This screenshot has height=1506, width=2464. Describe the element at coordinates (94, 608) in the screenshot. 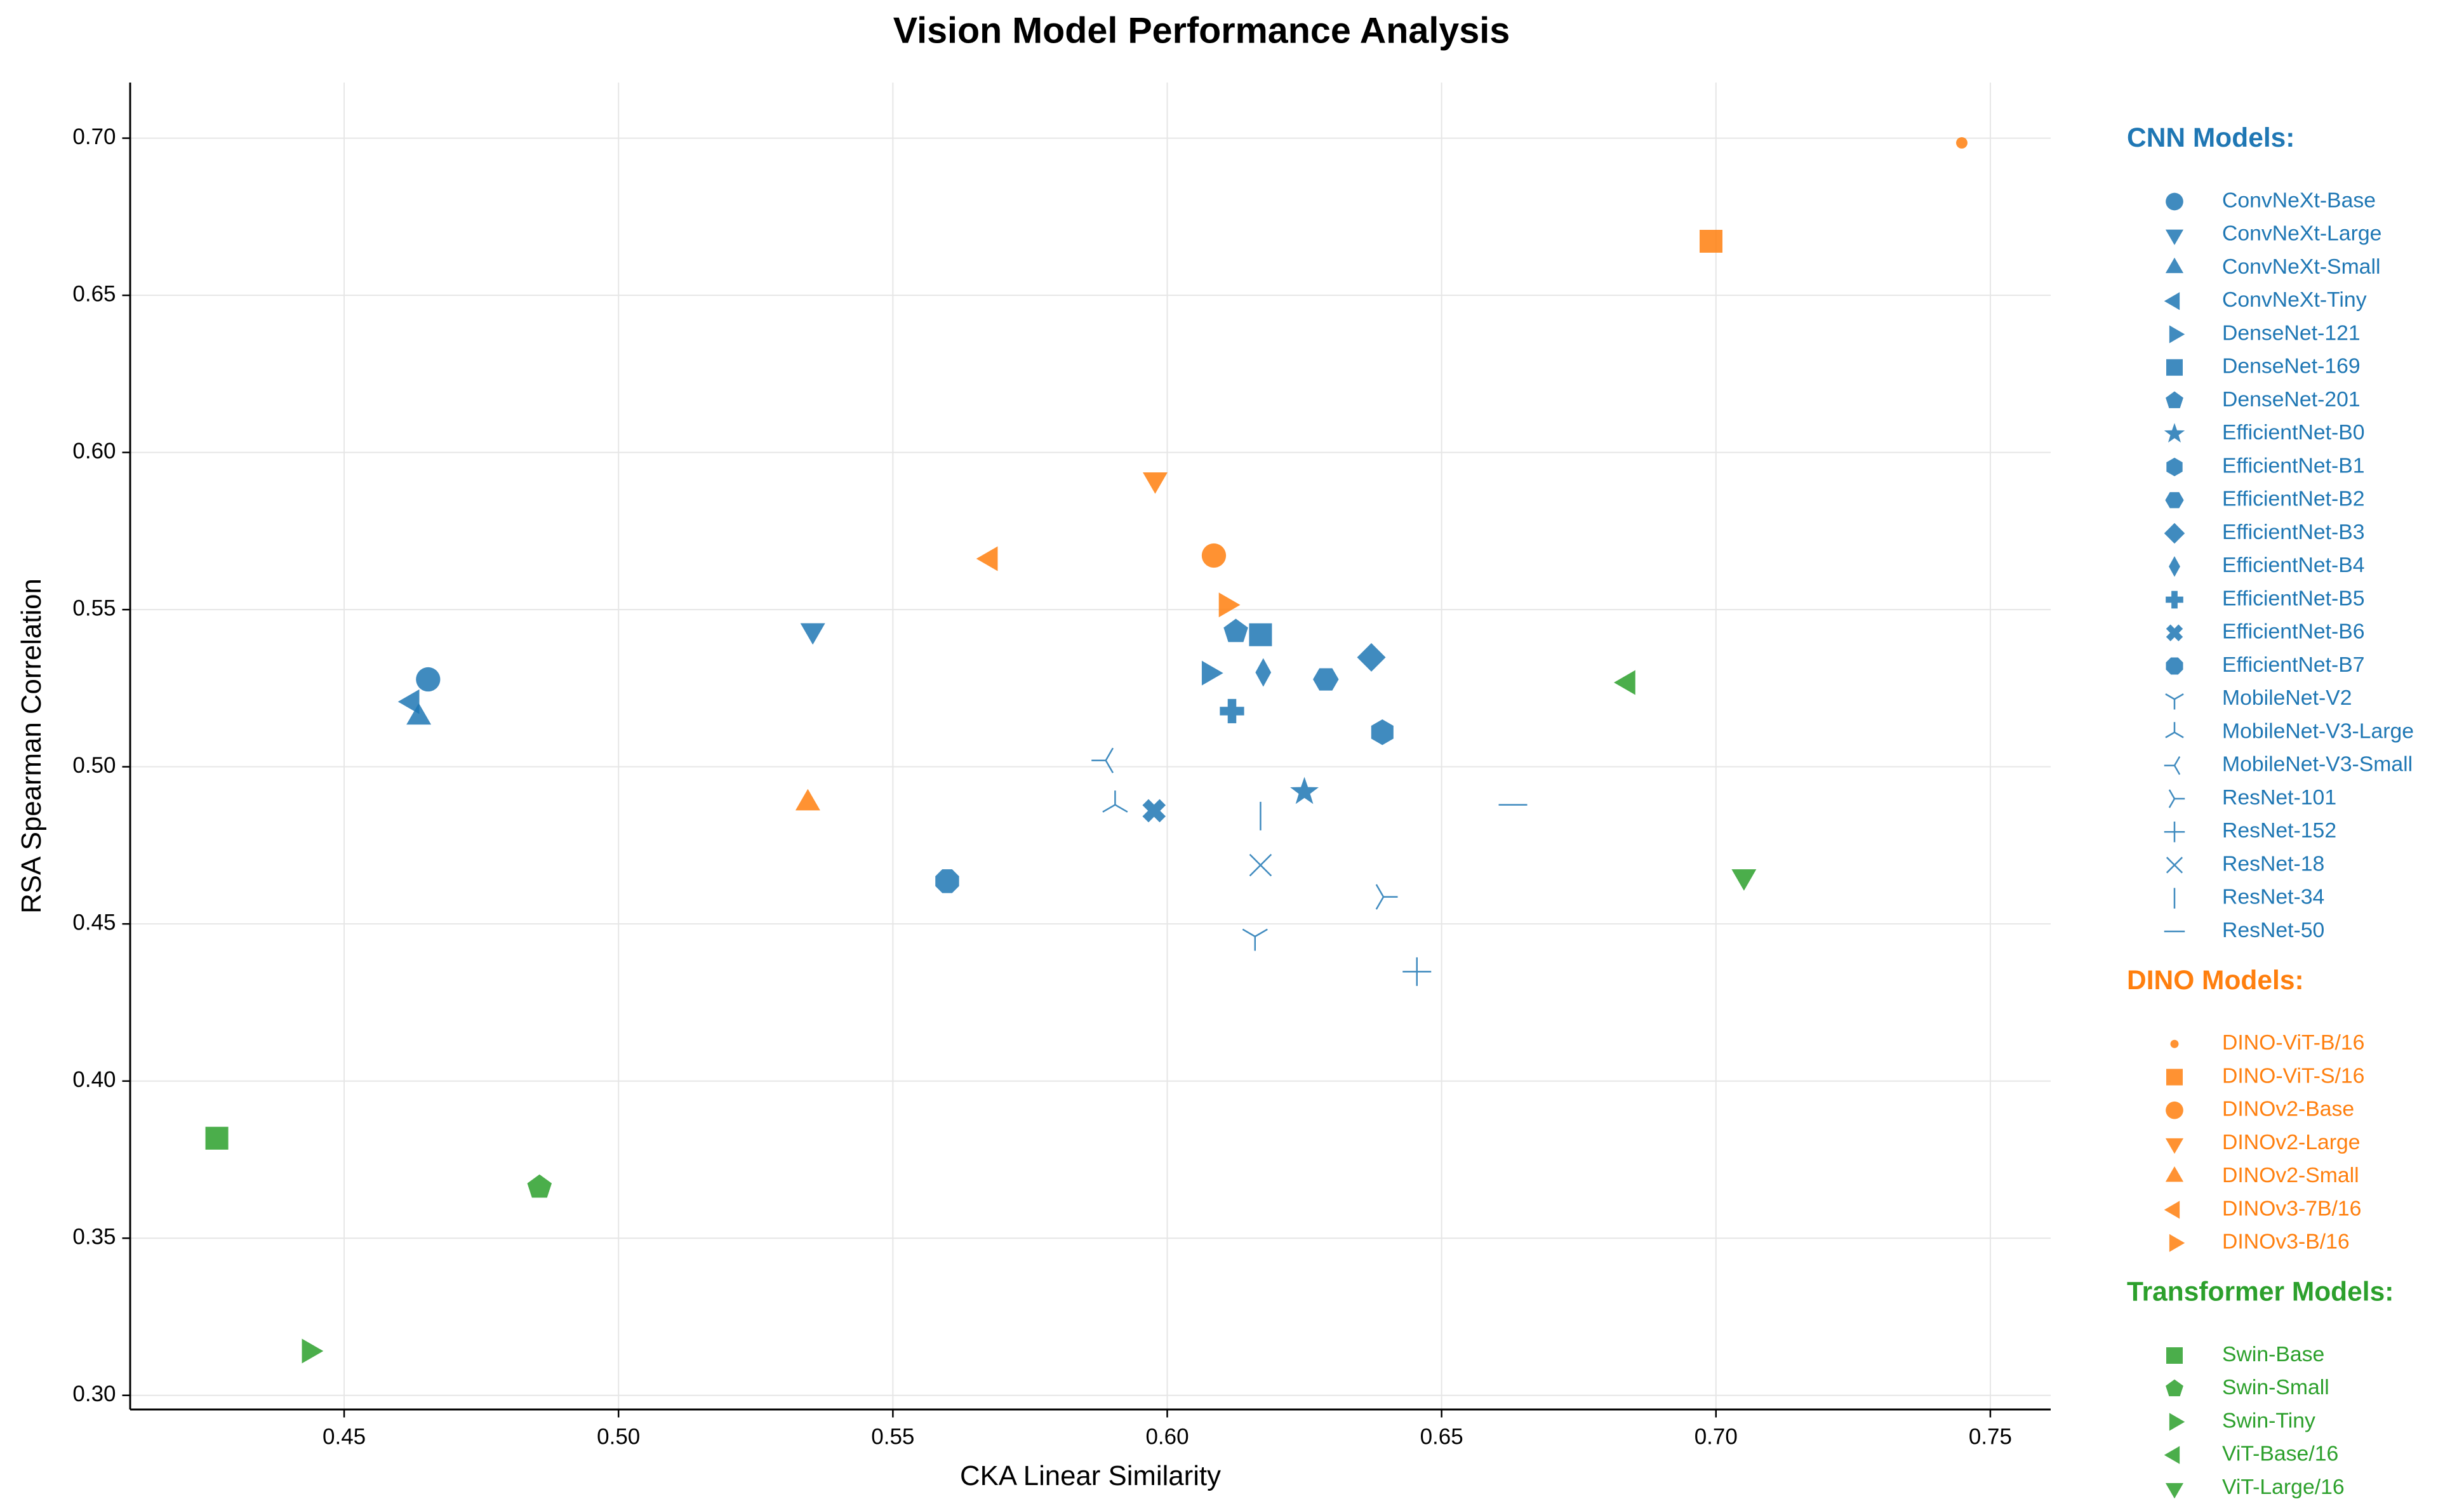

I see `y-tick-label: 0.55` at that location.